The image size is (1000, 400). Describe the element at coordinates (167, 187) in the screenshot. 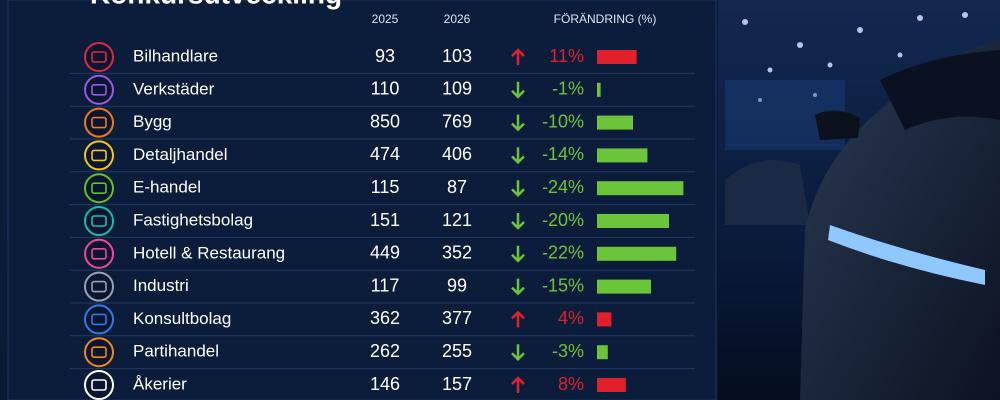

I see `row-label: E-handel` at that location.